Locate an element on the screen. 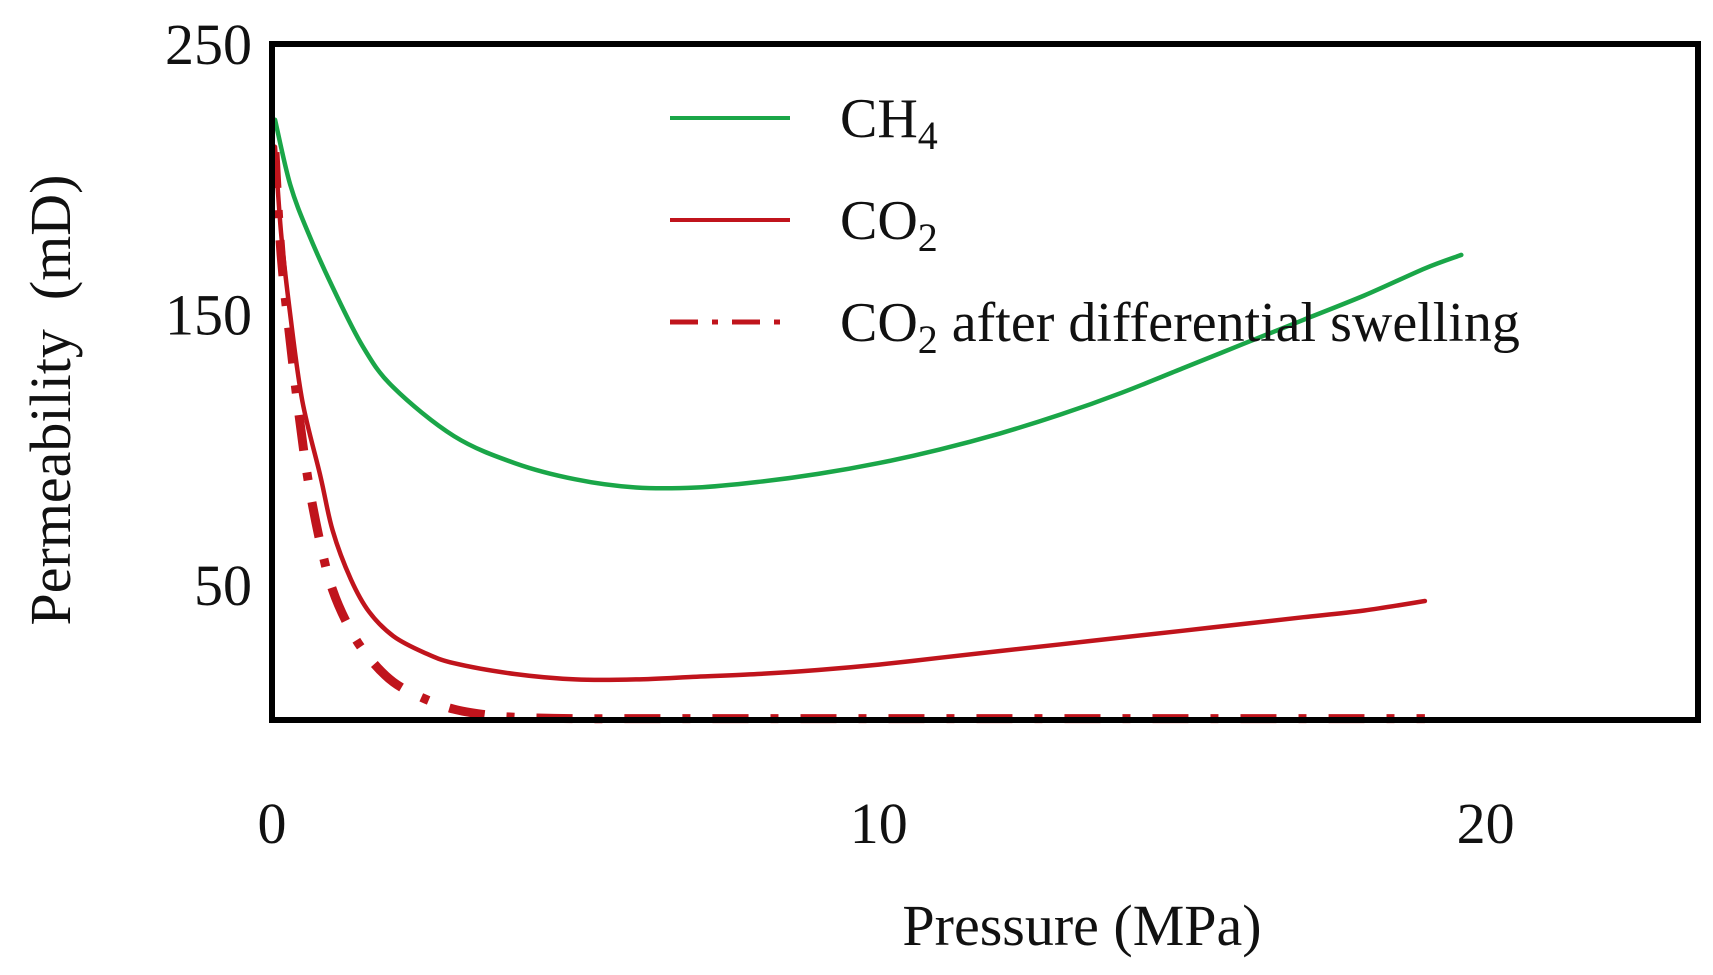 The height and width of the screenshot is (975, 1713). y-tick-labels: 50 150 250 is located at coordinates (208, 315).